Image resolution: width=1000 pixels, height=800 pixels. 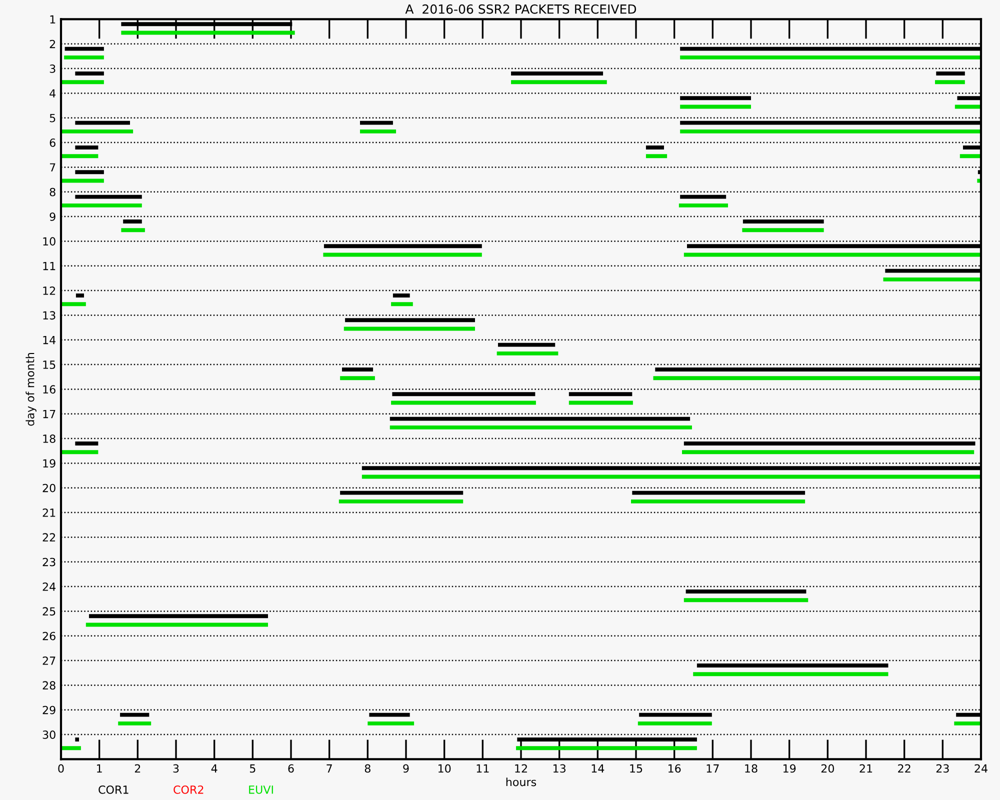 What do you see at coordinates (291, 768) in the screenshot?
I see `x-tick-label: 6` at bounding box center [291, 768].